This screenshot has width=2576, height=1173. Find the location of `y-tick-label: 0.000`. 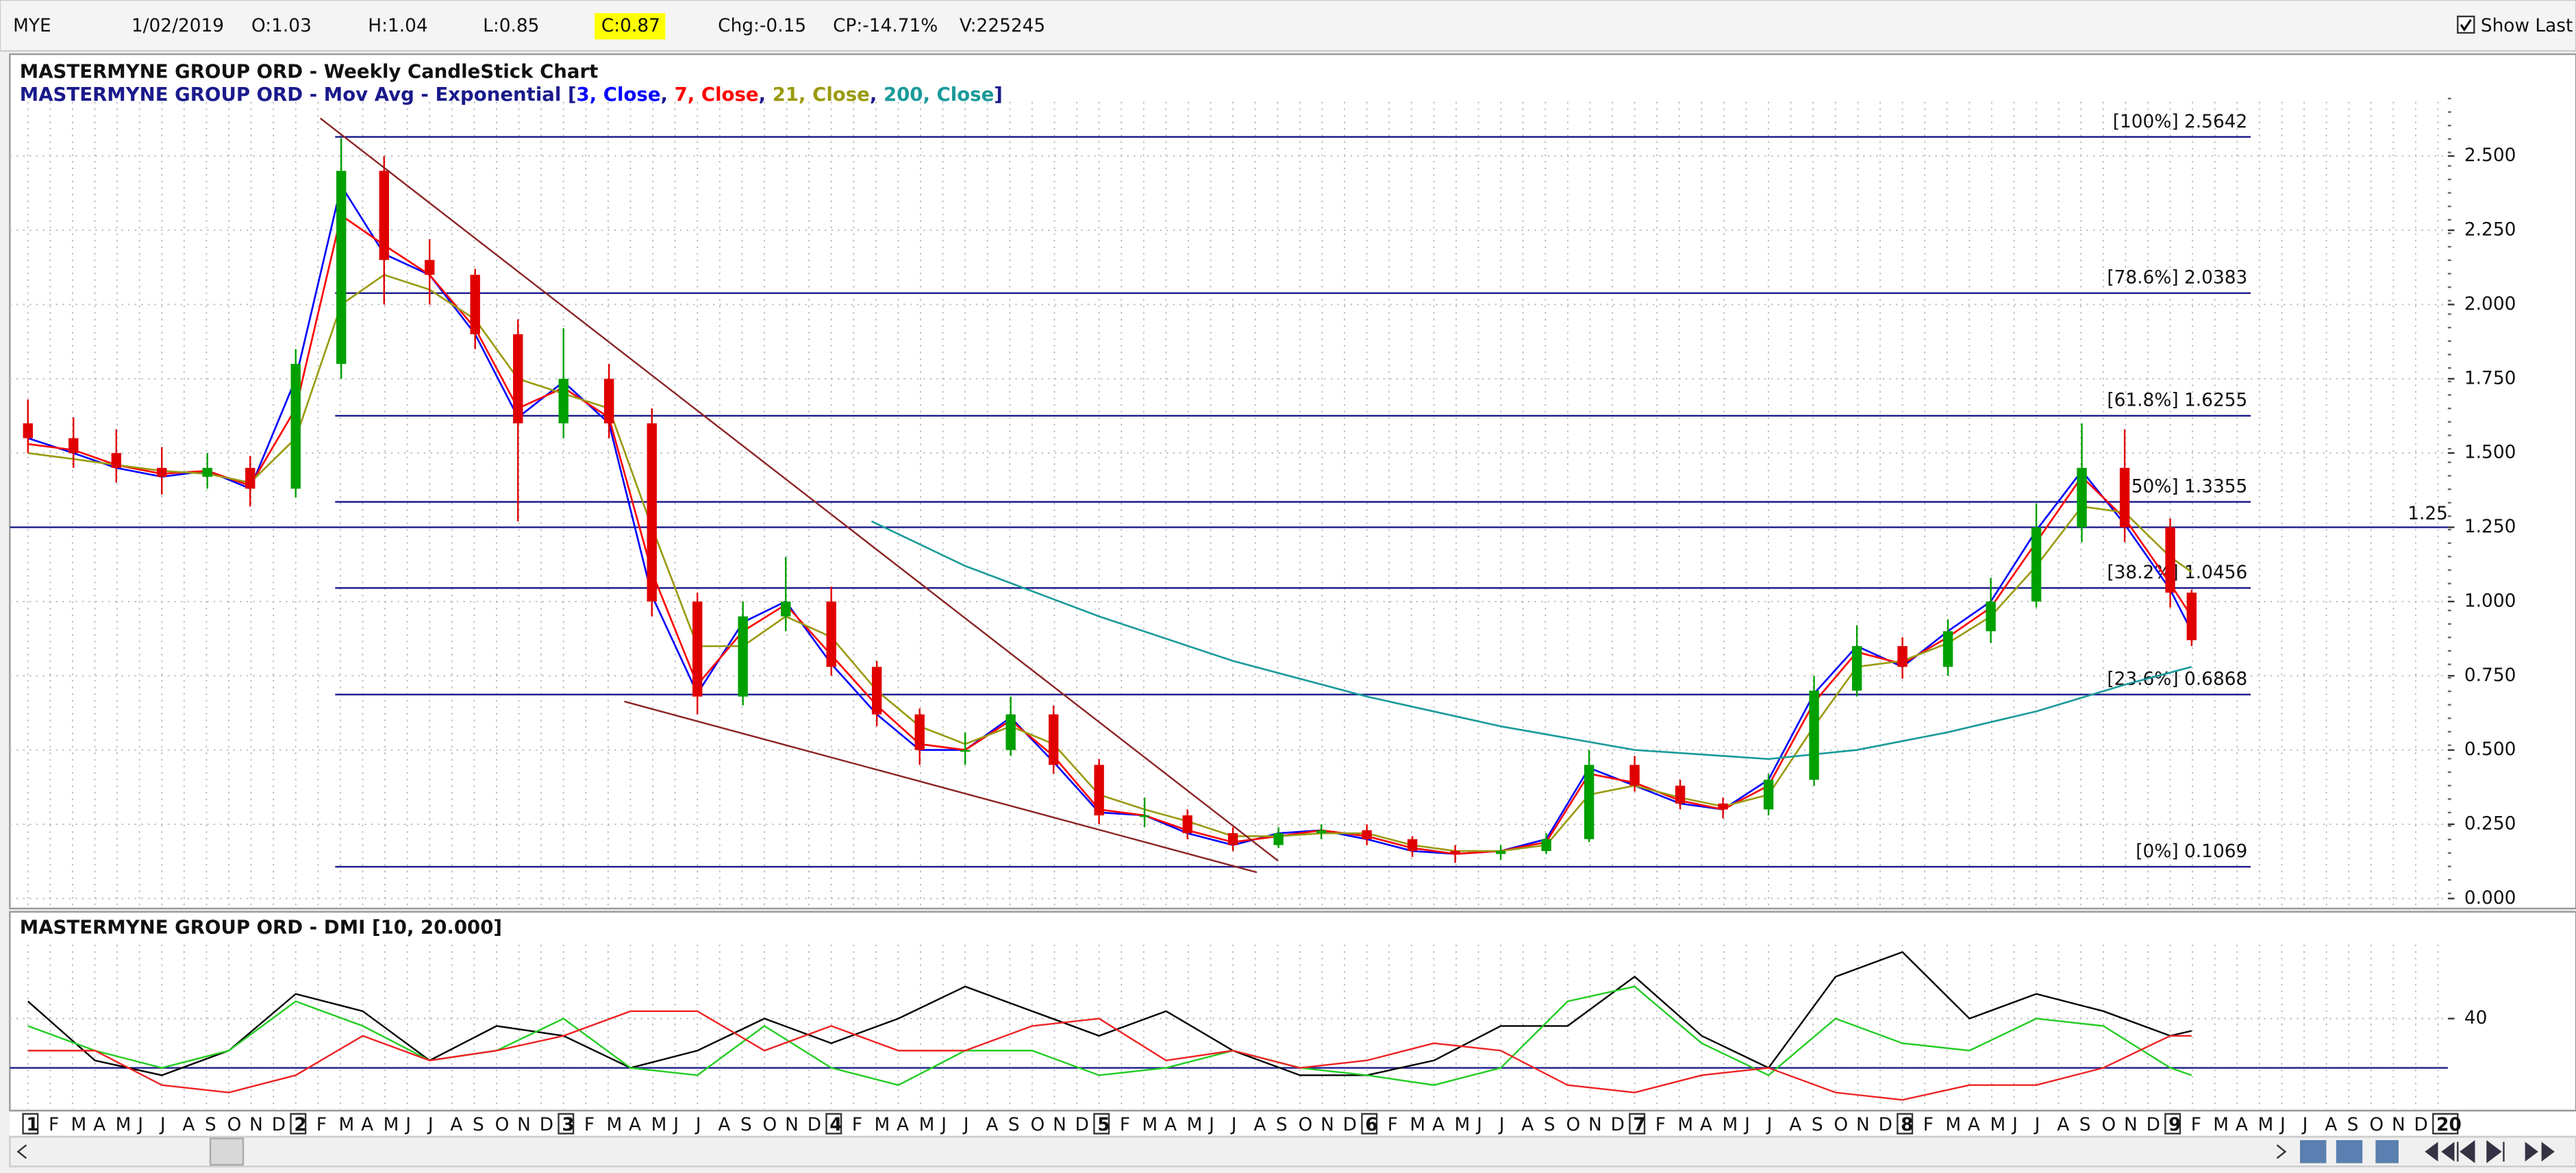

y-tick-label: 0.000 is located at coordinates (2490, 898).